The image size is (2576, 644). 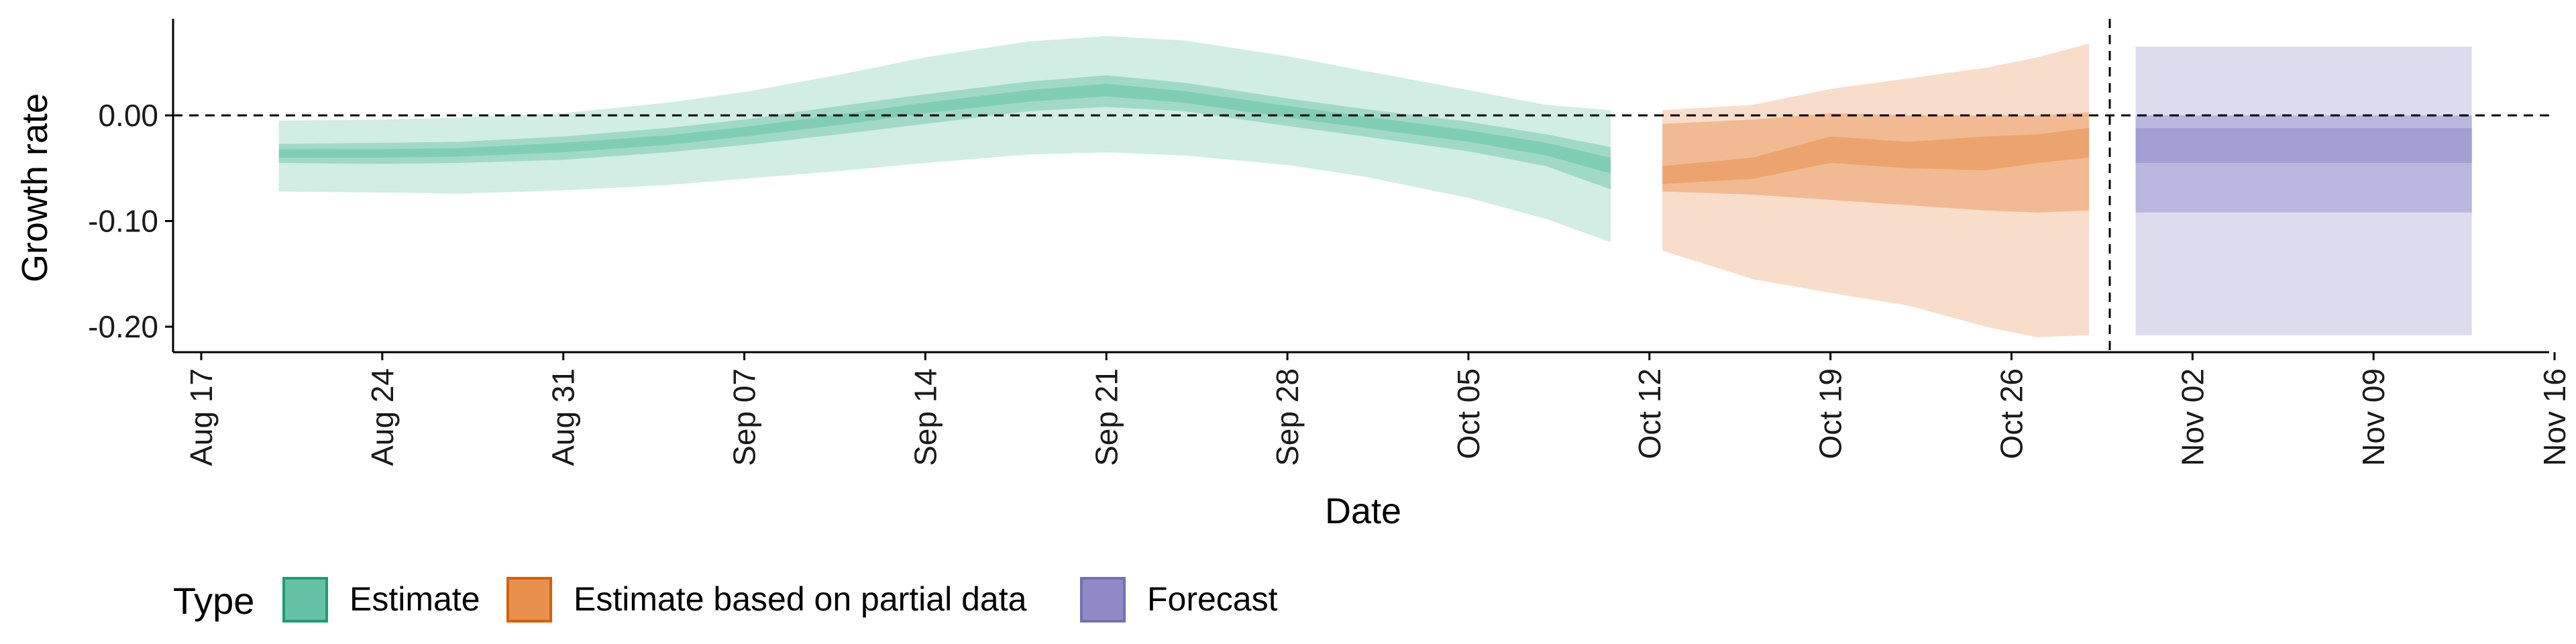 I want to click on x-tick-label: Nov 02, so click(x=2192, y=417).